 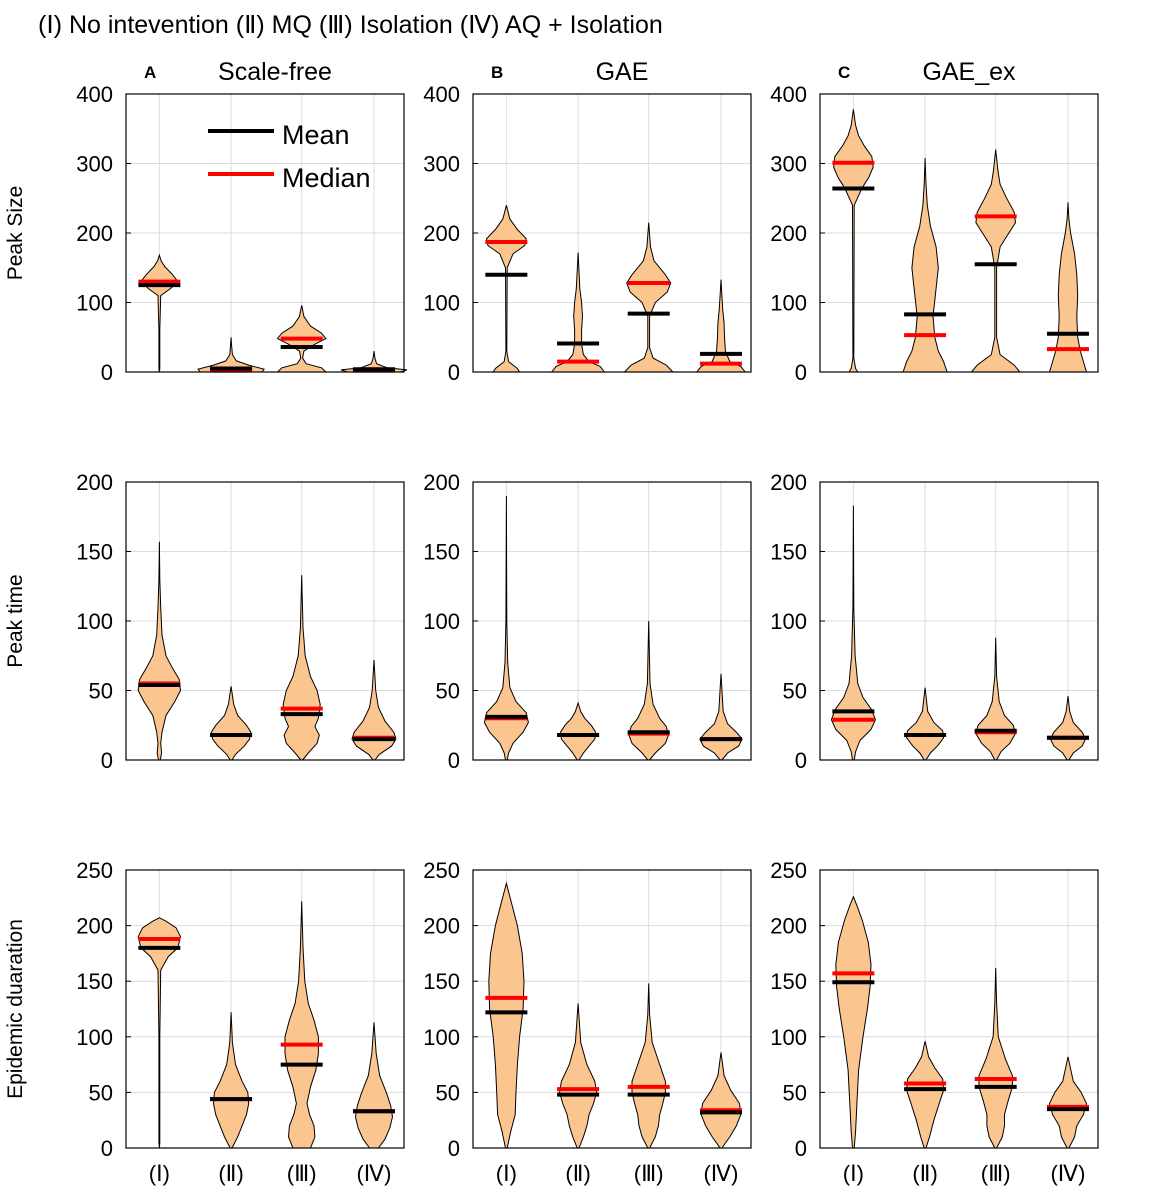 I want to click on panel-title: Scale-free, so click(x=275, y=72).